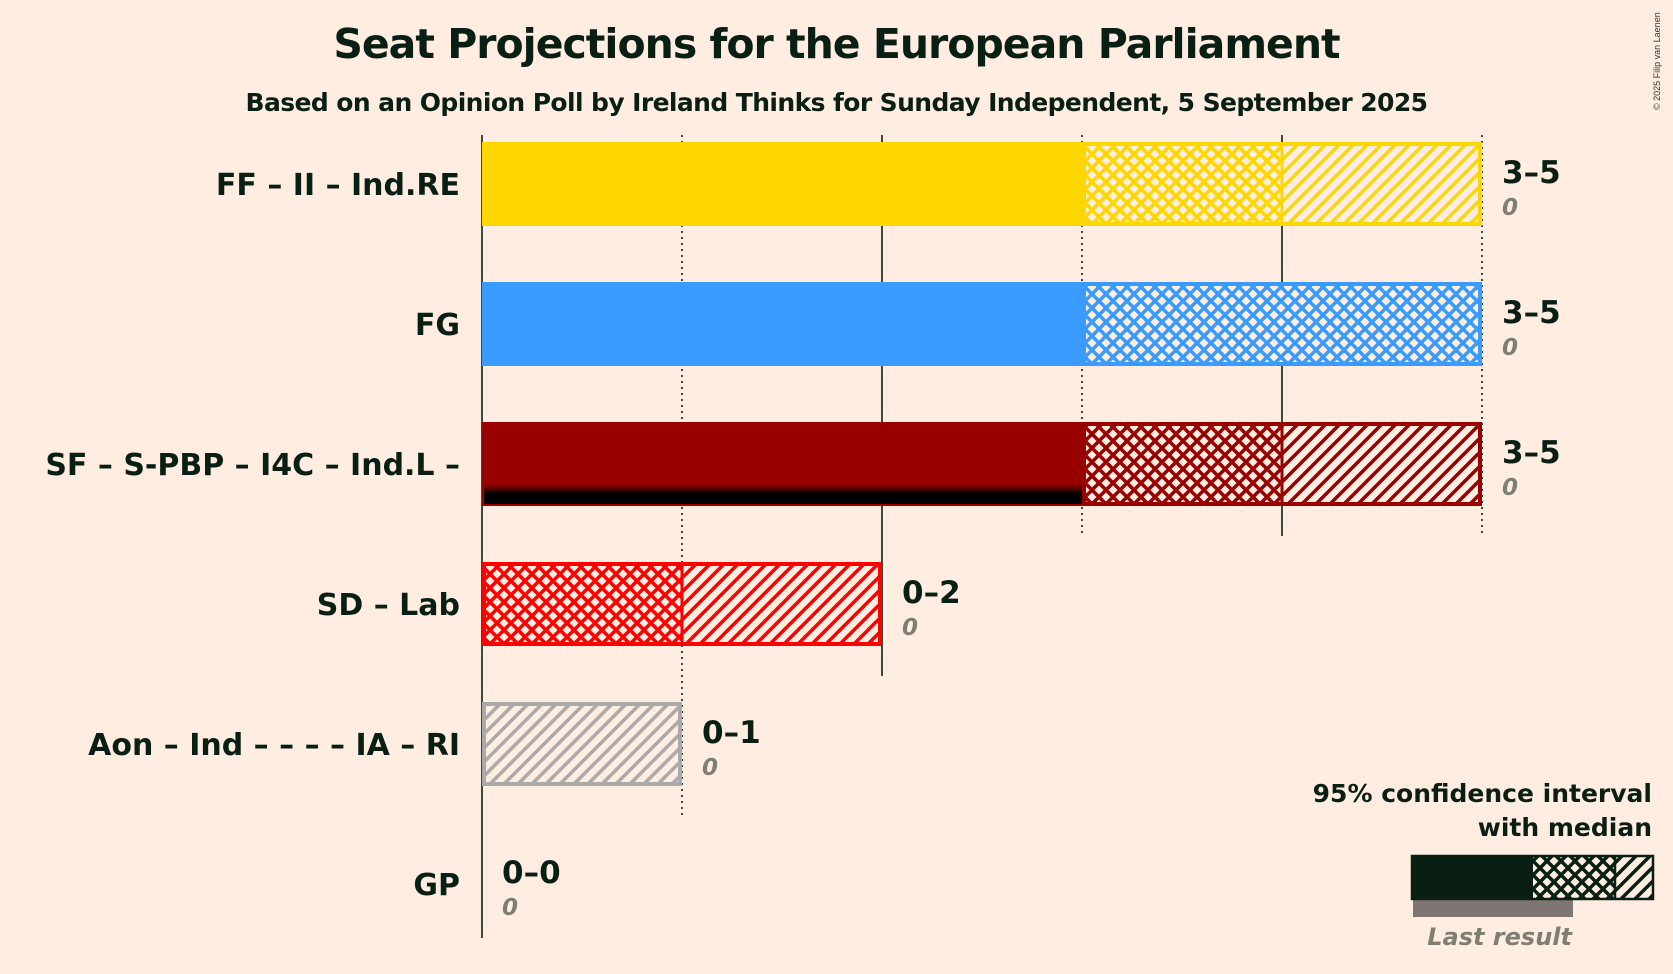 This screenshot has width=1673, height=974. Describe the element at coordinates (1531, 173) in the screenshot. I see `range-label-0: 3–5` at that location.